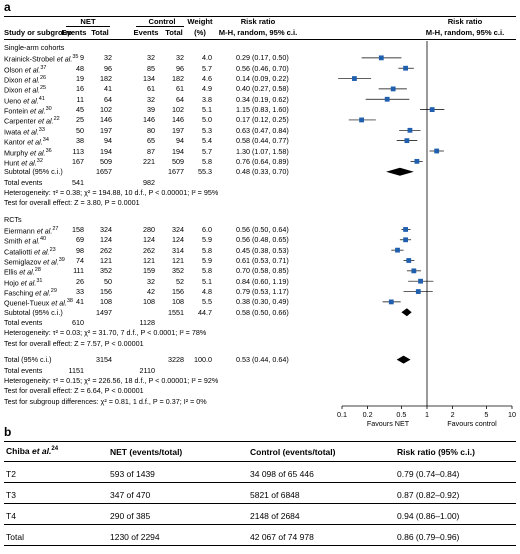 Image resolution: width=520 pixels, height=554 pixels. Describe the element at coordinates (260, 441) in the screenshot. I see `table-top-rule` at that location.